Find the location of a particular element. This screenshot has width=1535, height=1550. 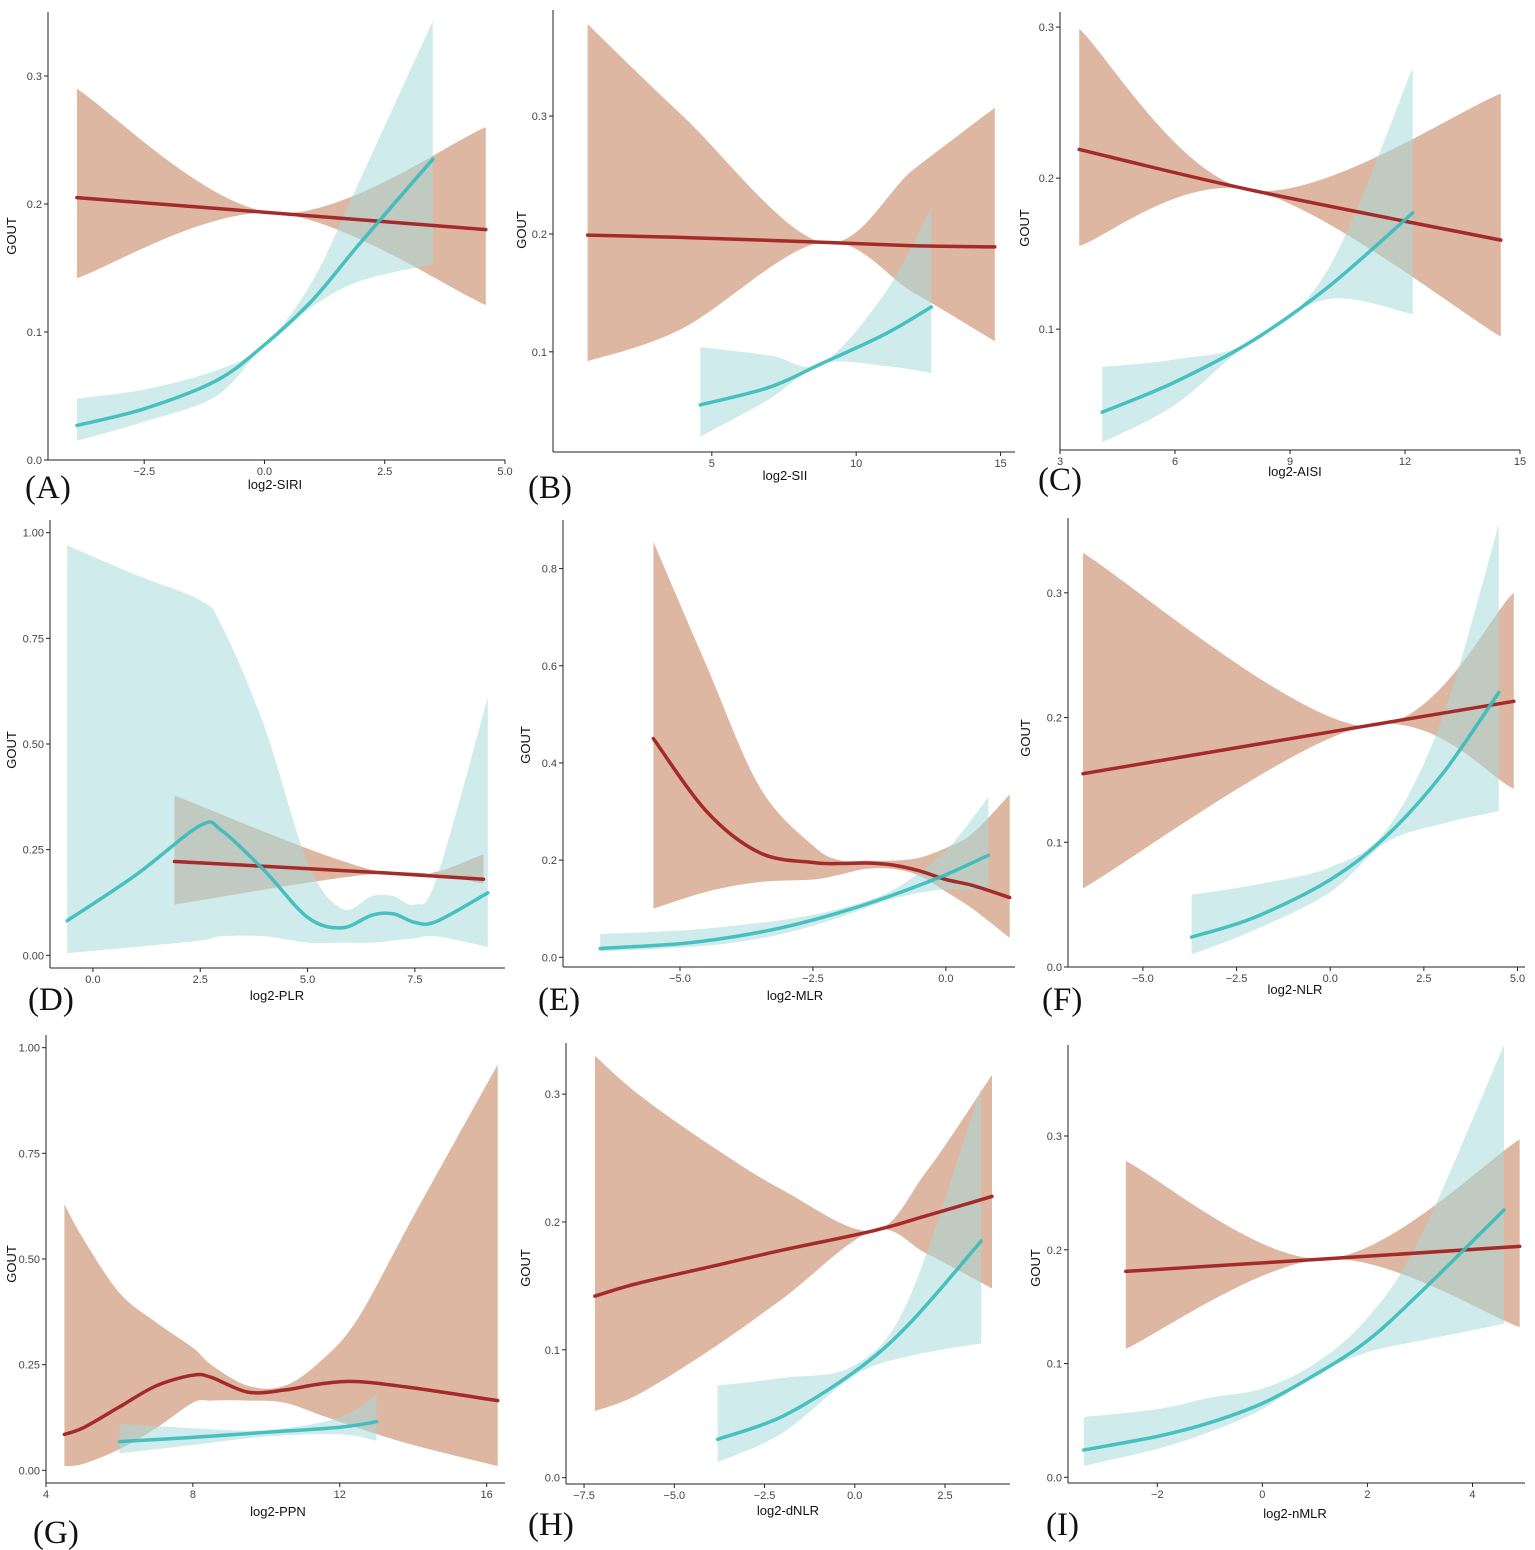

panel-i: −2 0 2 4 0.0 0.1 0.2 0.3 log2-nMLR GOUT (I) is located at coordinates (1276, 1294).